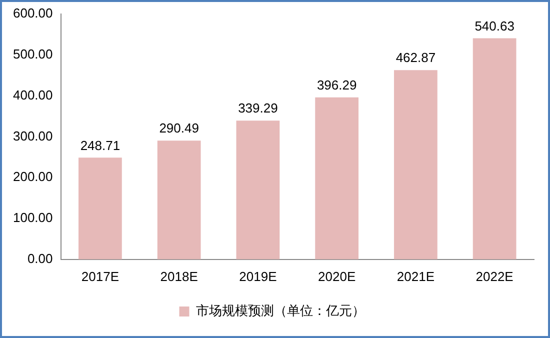  I want to click on data-label: 248.71, so click(100, 145).